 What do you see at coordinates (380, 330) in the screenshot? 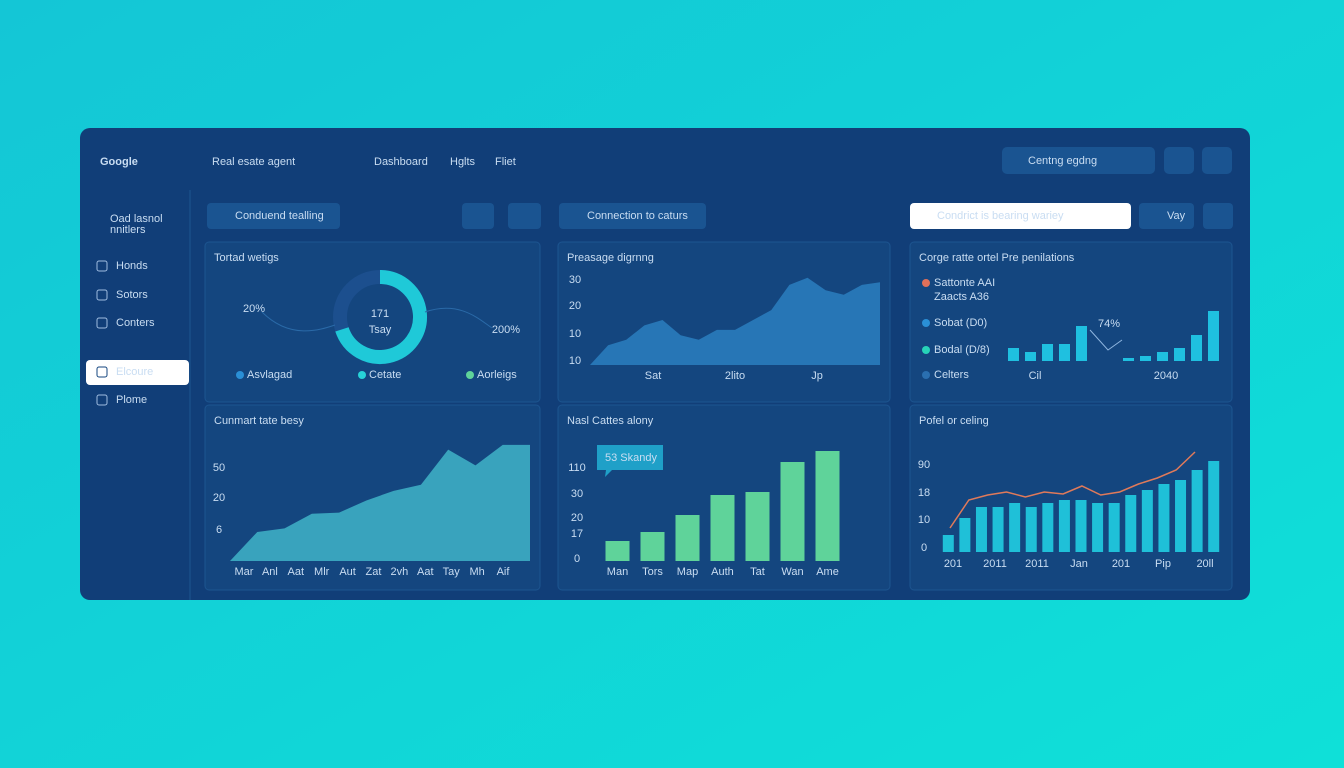
I see `donut-sub: Tsay` at bounding box center [380, 330].